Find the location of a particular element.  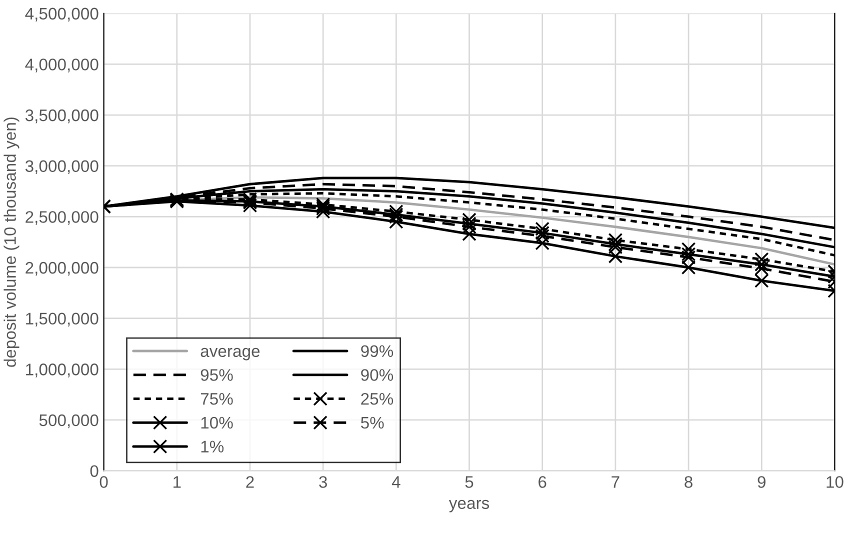

legend-label: 75% is located at coordinates (216, 399).